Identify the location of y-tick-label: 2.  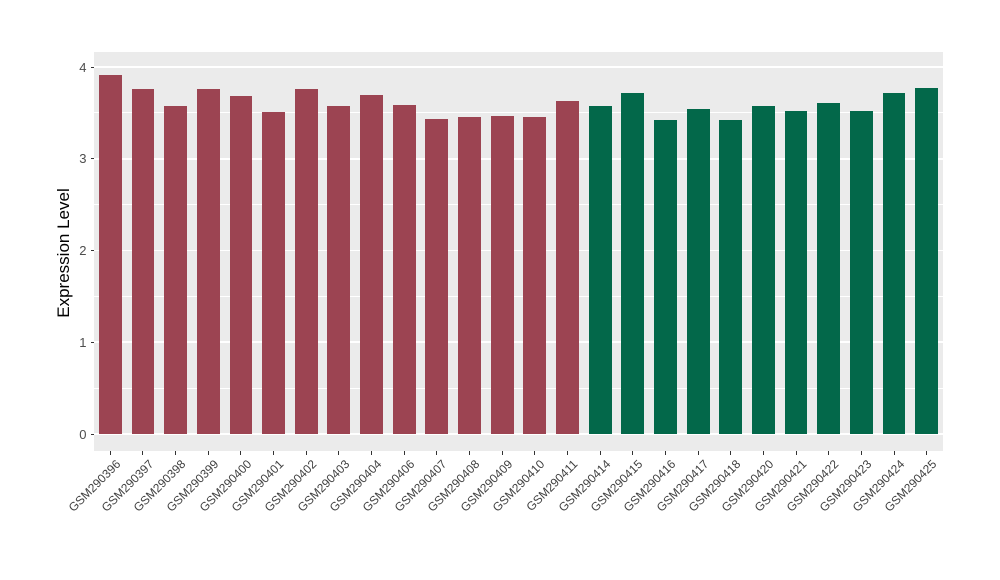
(83, 250).